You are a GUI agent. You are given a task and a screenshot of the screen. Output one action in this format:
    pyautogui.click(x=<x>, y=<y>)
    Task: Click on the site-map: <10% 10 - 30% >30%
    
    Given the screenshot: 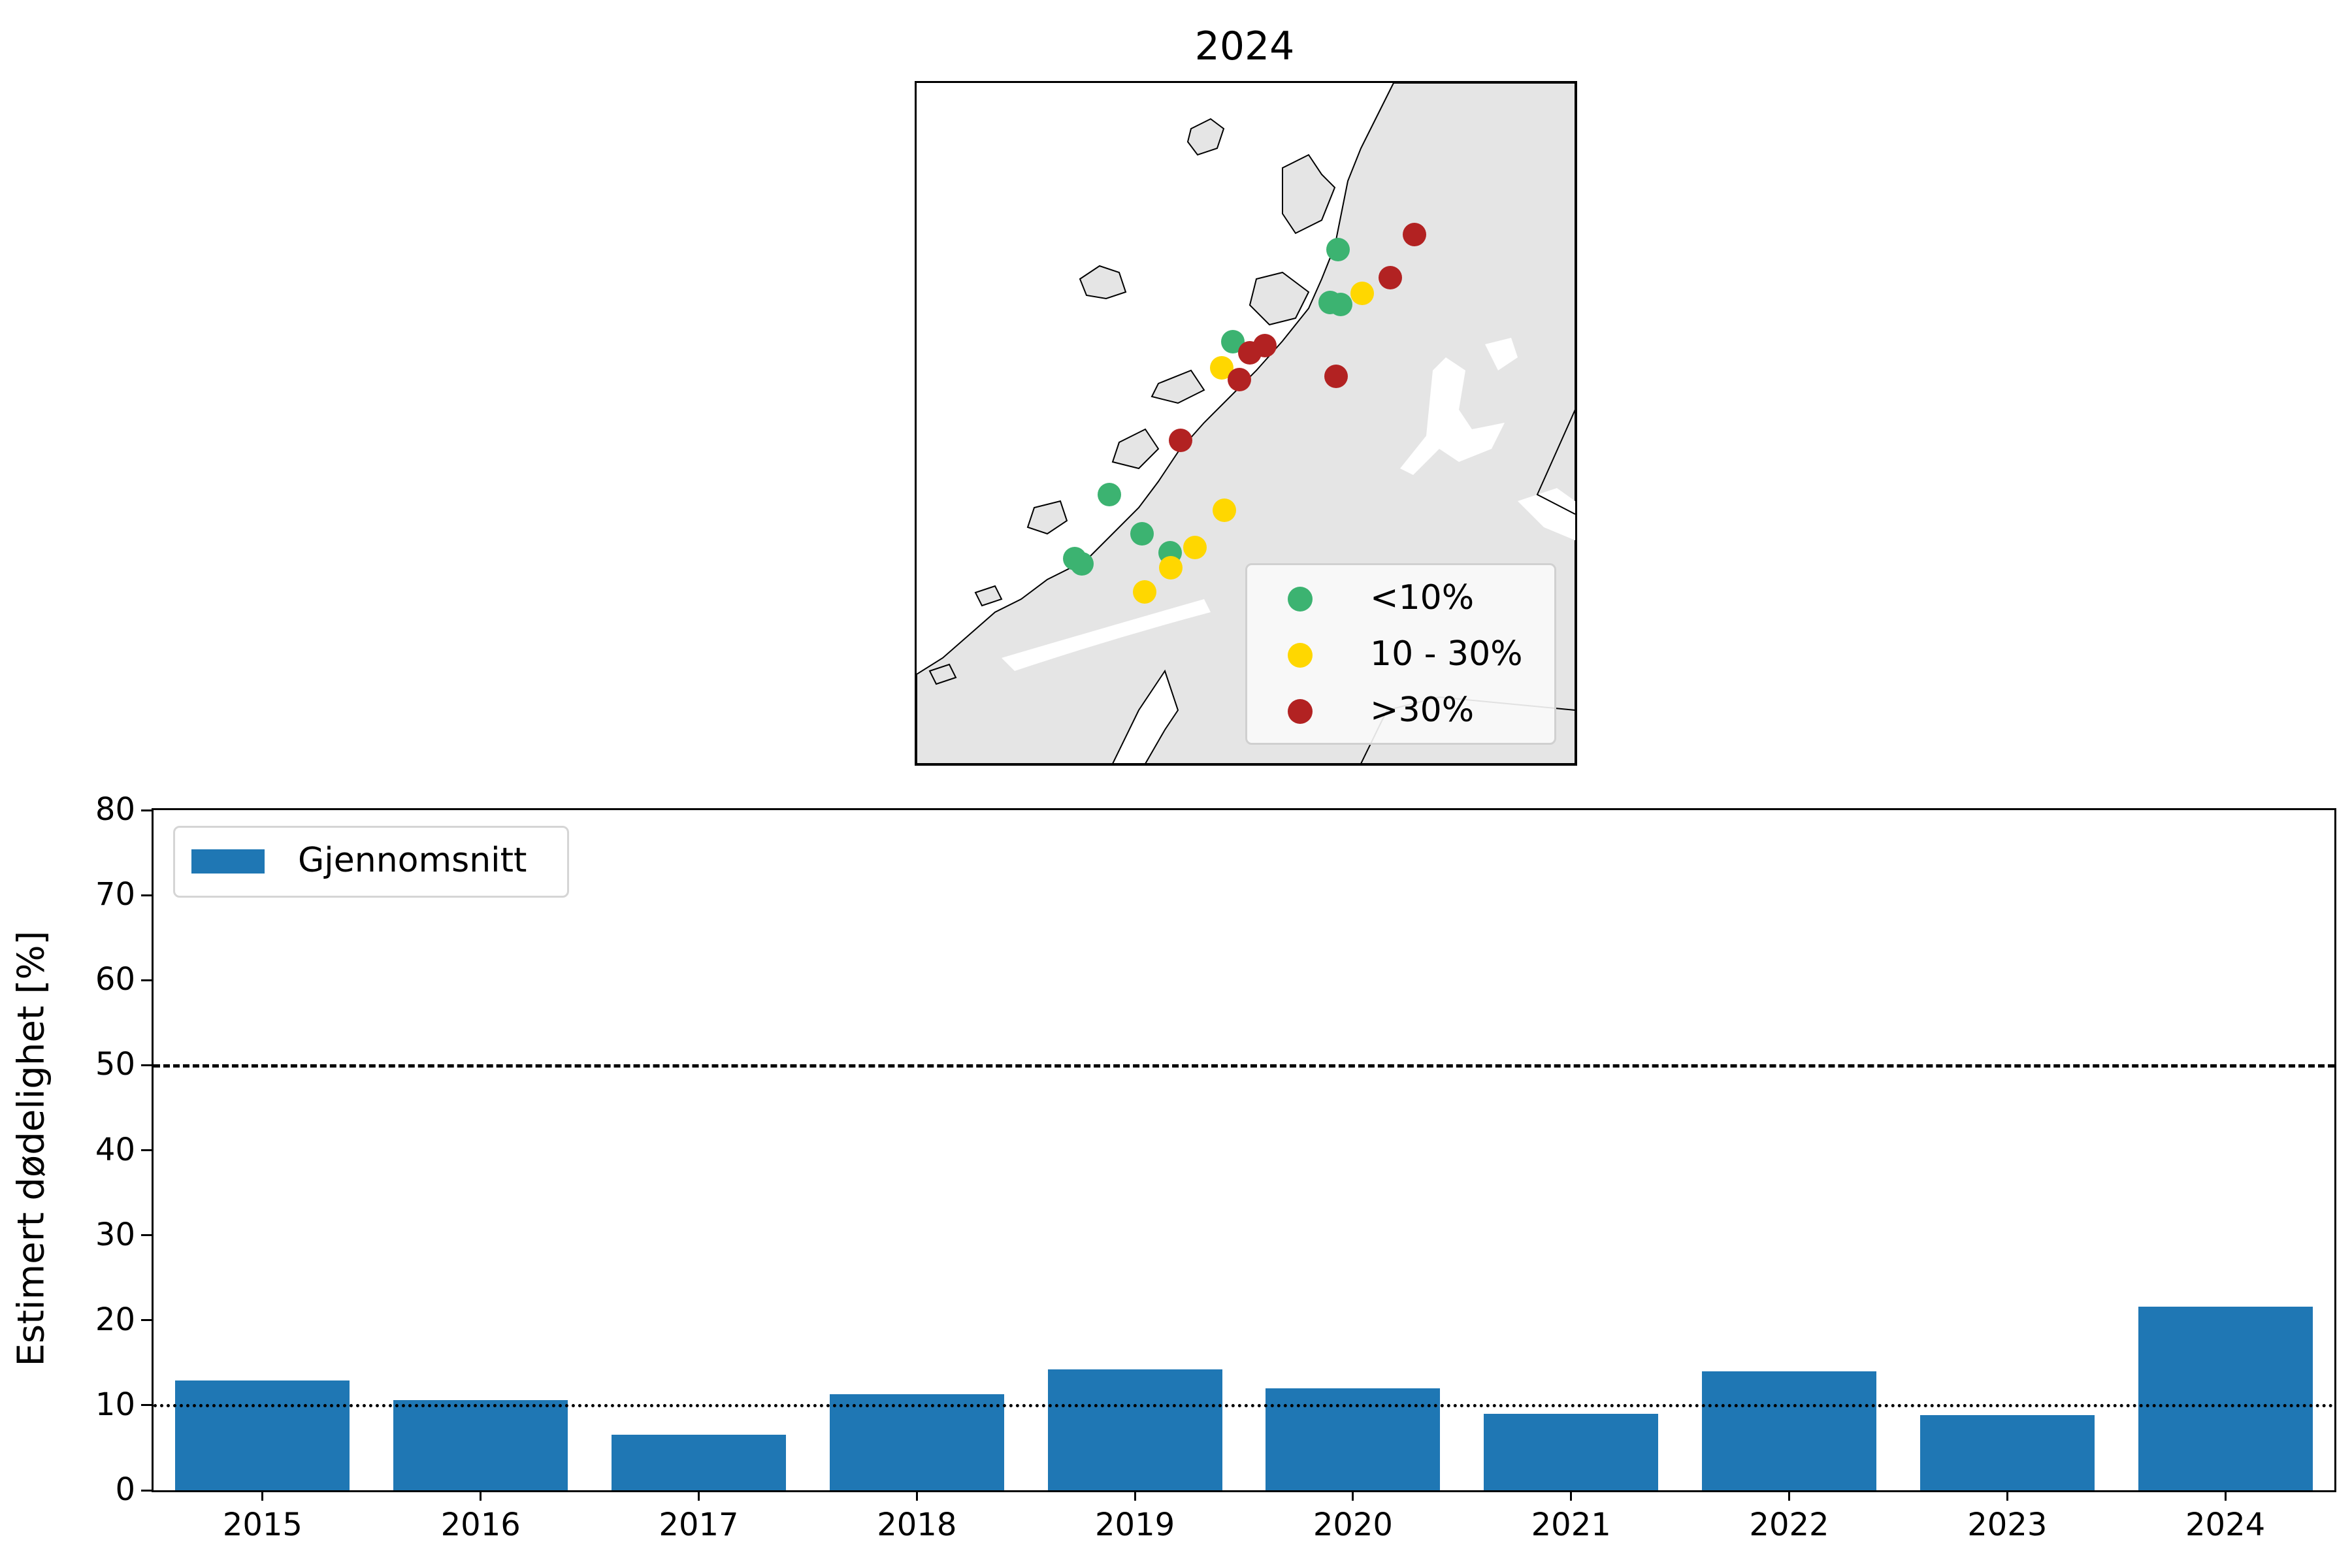 What is the action you would take?
    pyautogui.click(x=1246, y=423)
    